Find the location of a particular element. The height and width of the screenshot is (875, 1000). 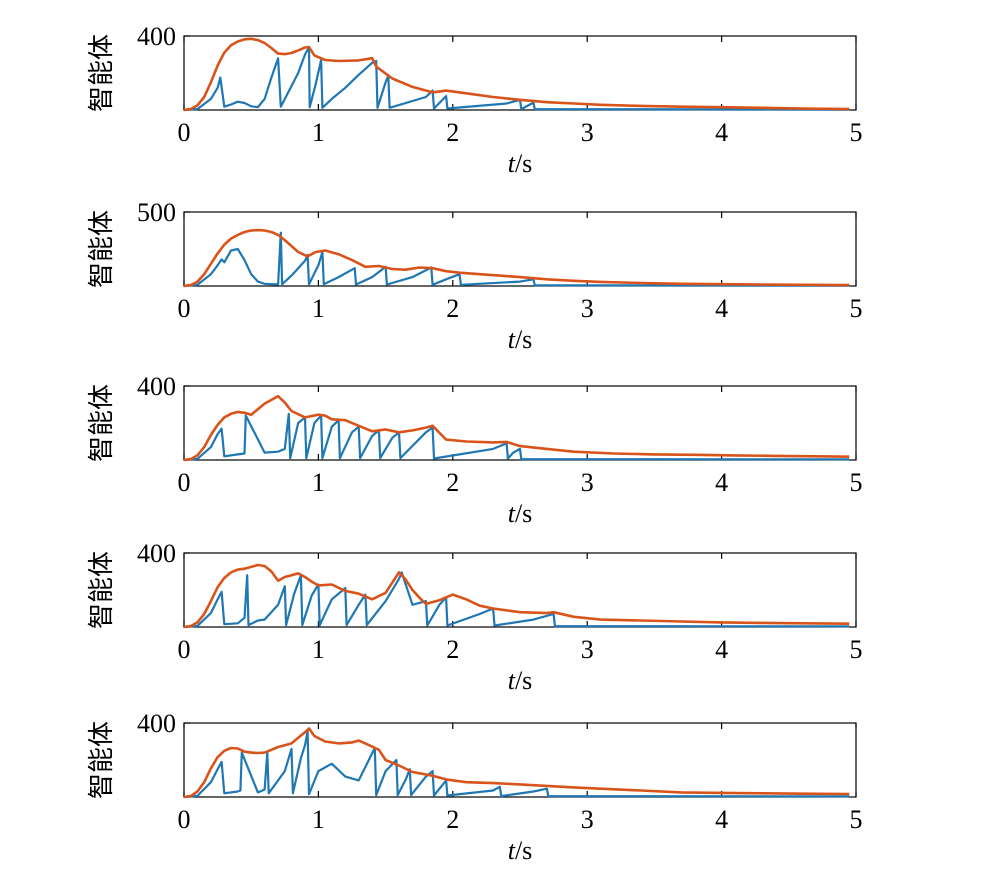

chart-panel-4: 0 1 2 3 4 5 400 智能体 t/s is located at coordinates (475, 617).